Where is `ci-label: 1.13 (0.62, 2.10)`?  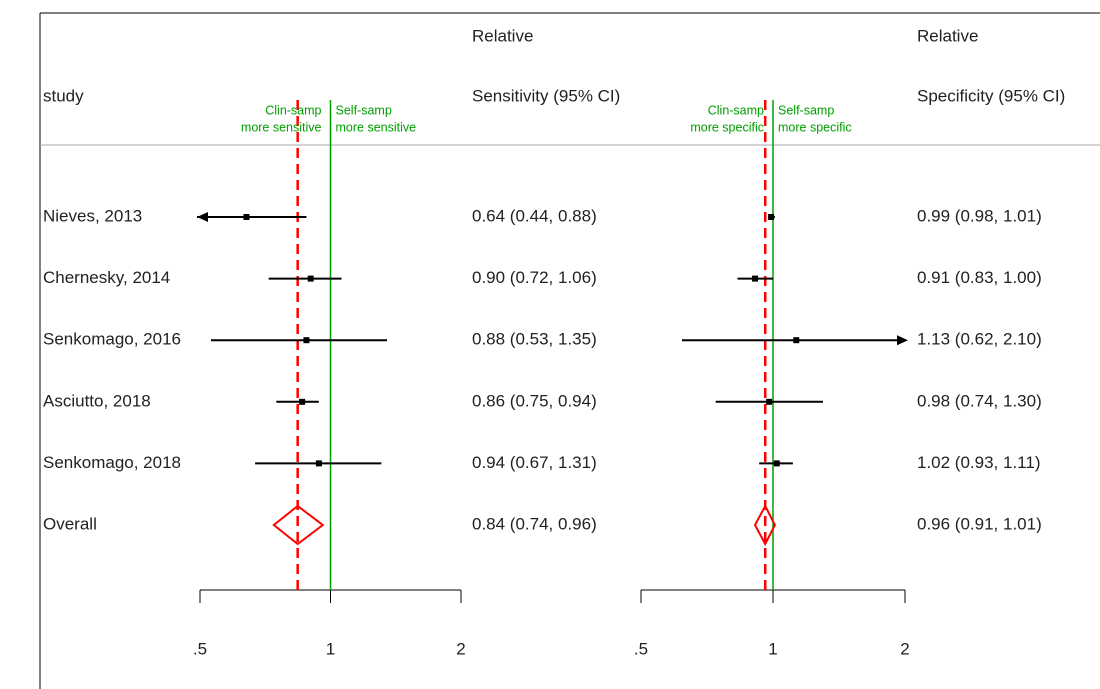 ci-label: 1.13 (0.62, 2.10) is located at coordinates (979, 339).